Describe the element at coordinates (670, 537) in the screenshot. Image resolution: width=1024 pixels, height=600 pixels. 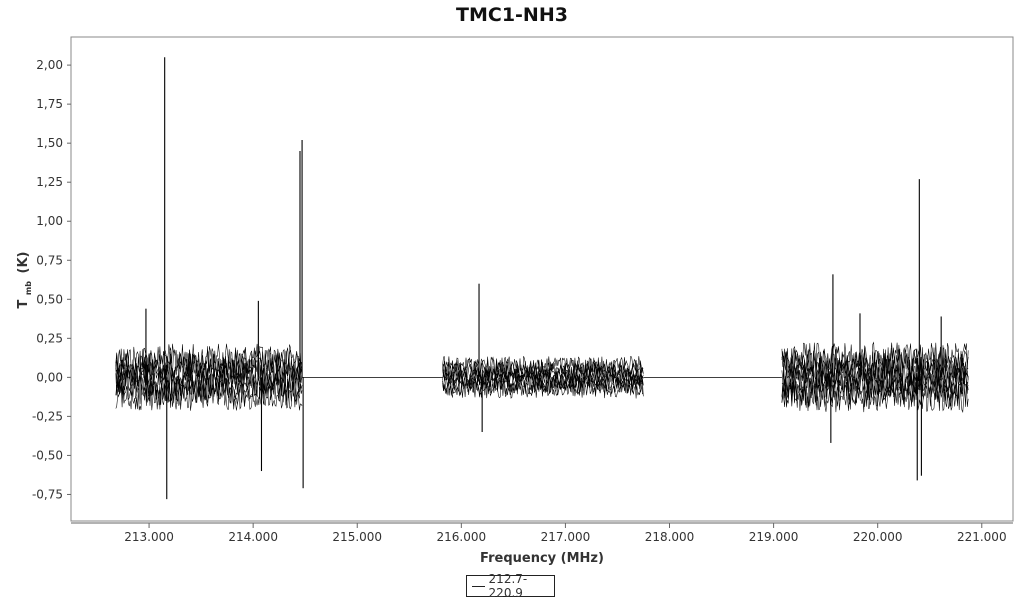
I see `x-tick-label: 218.000` at that location.